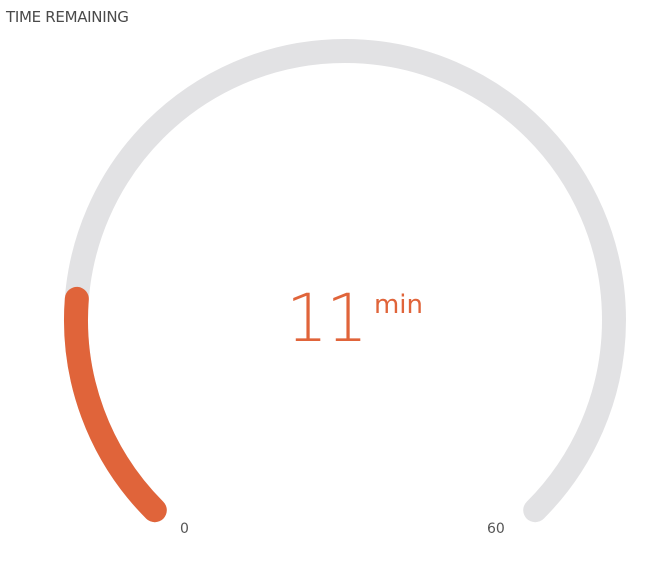  What do you see at coordinates (115, 404) in the screenshot?
I see `gauge-fill` at bounding box center [115, 404].